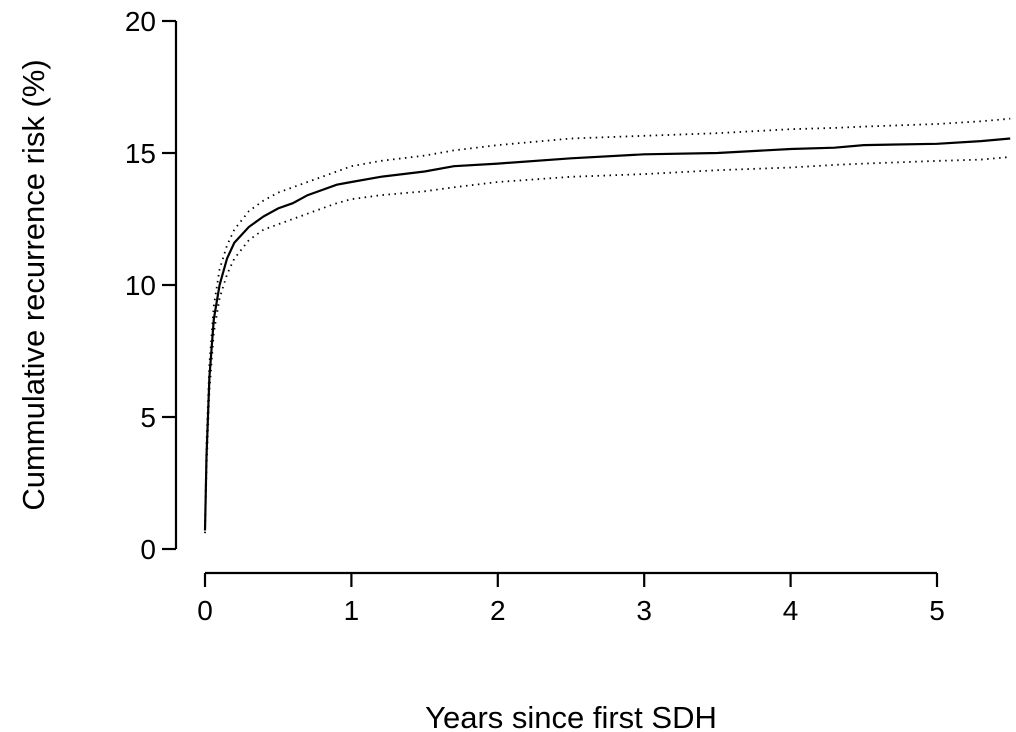 The height and width of the screenshot is (732, 1016). I want to click on y-axis-title: Cummulative recurrence risk (%), so click(33, 284).